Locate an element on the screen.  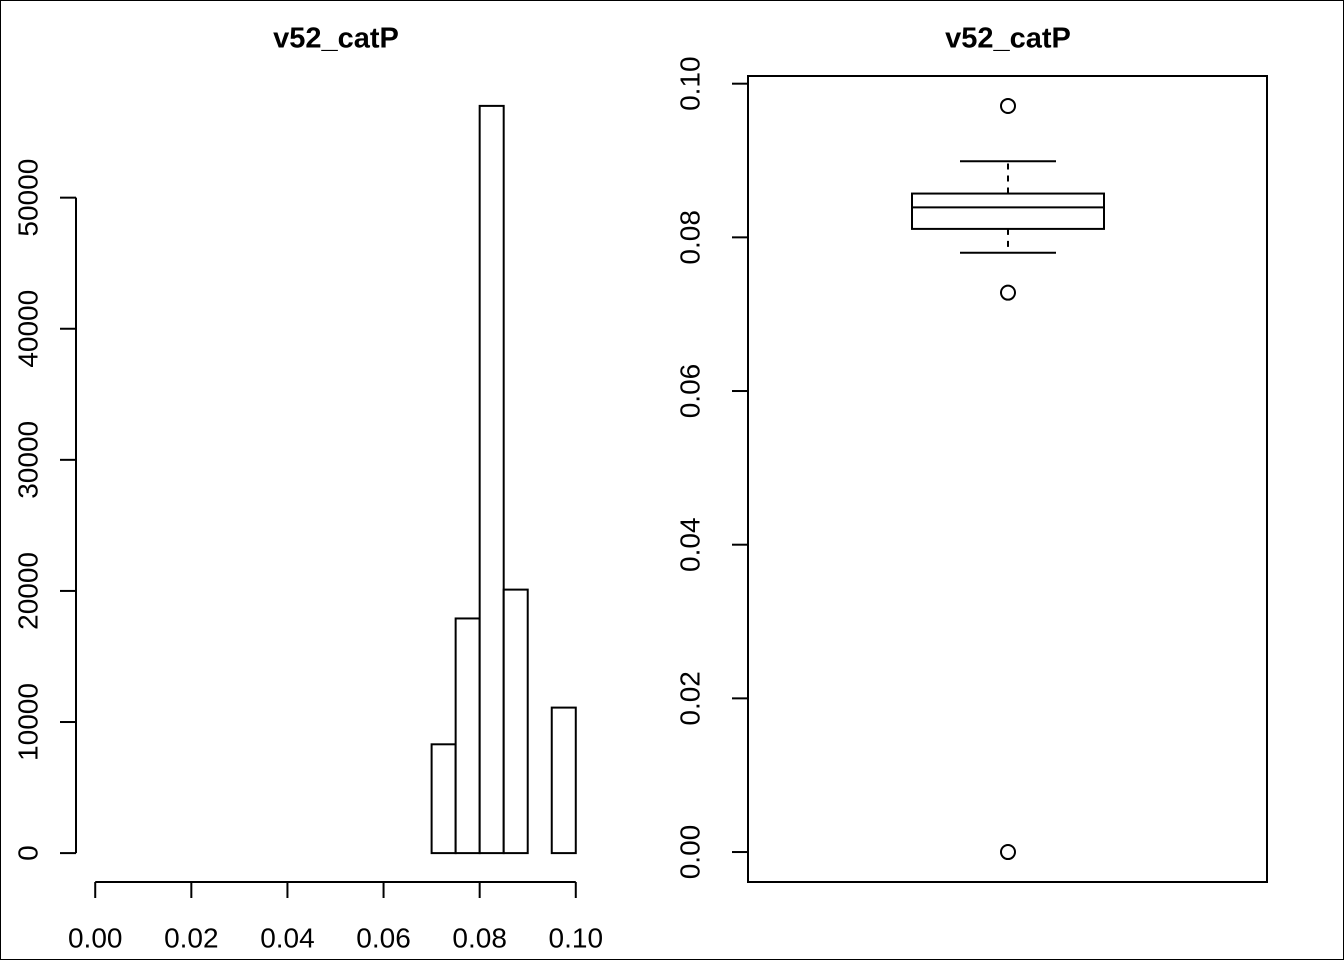
y-tick-label: 0.06 is located at coordinates (689, 391).